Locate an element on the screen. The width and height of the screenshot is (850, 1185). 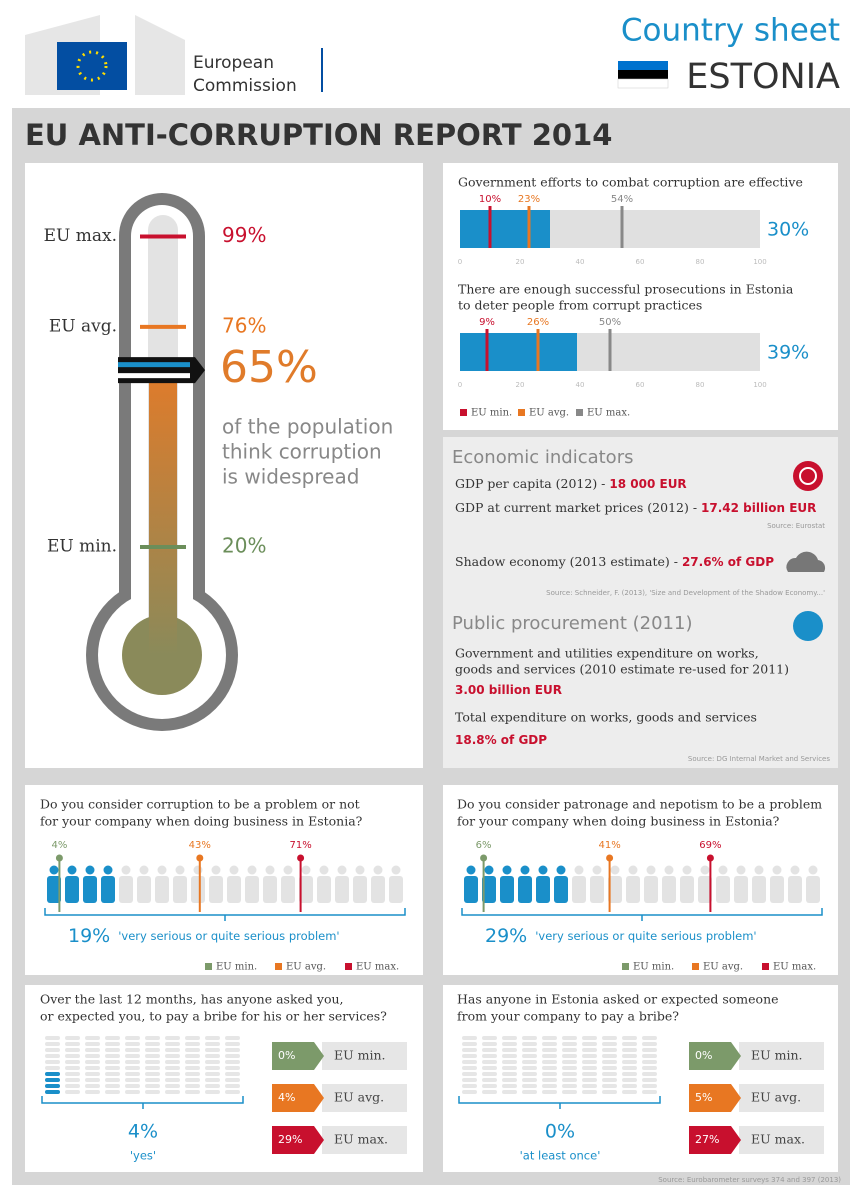
tag-value: 0% is located at coordinates (703, 1055).